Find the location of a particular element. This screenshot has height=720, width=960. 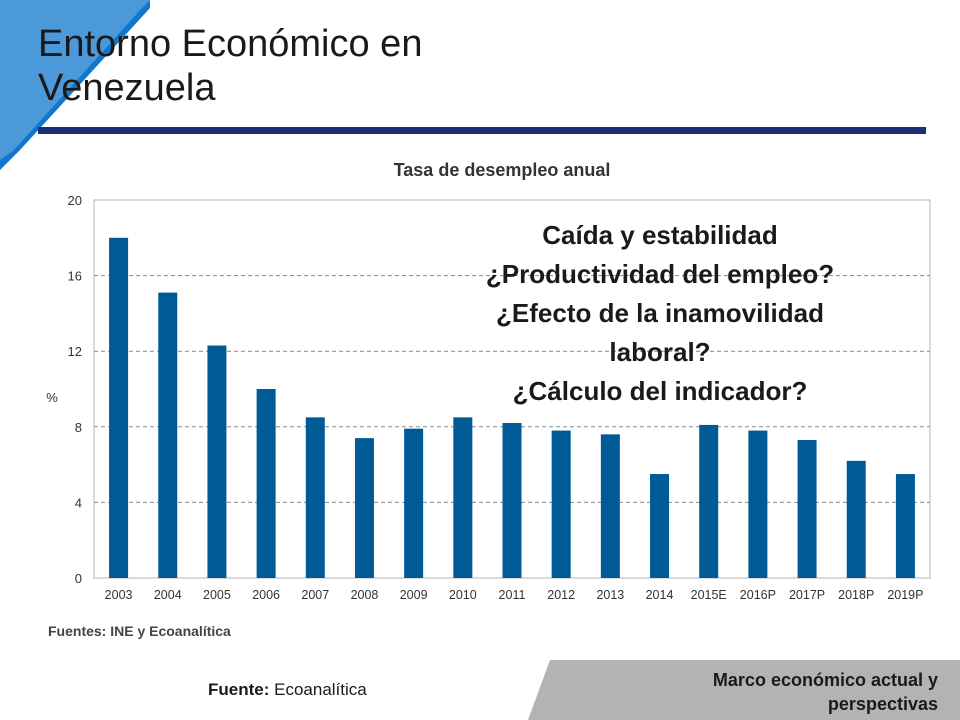

x-tick-label: 2011 is located at coordinates (512, 595).